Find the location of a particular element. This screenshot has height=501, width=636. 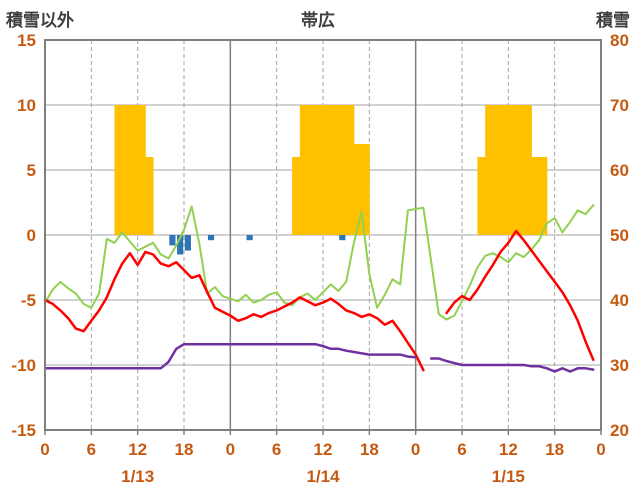

precipitation-bars is located at coordinates (257, 245).